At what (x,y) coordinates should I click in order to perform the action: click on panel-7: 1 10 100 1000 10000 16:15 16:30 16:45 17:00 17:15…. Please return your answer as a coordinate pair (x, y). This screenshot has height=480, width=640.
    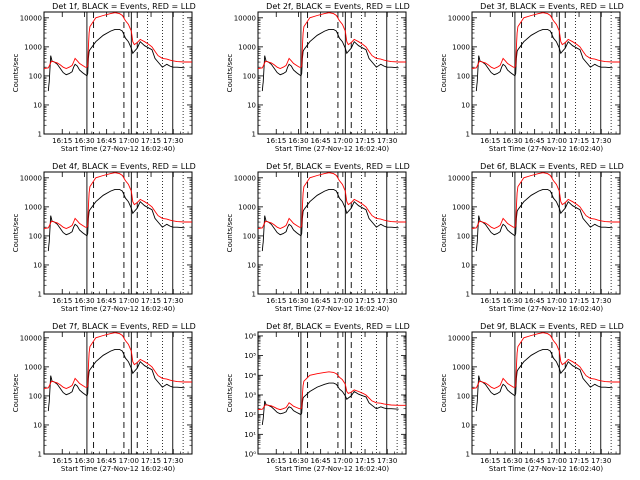
    Looking at the image, I should click on (104, 397).